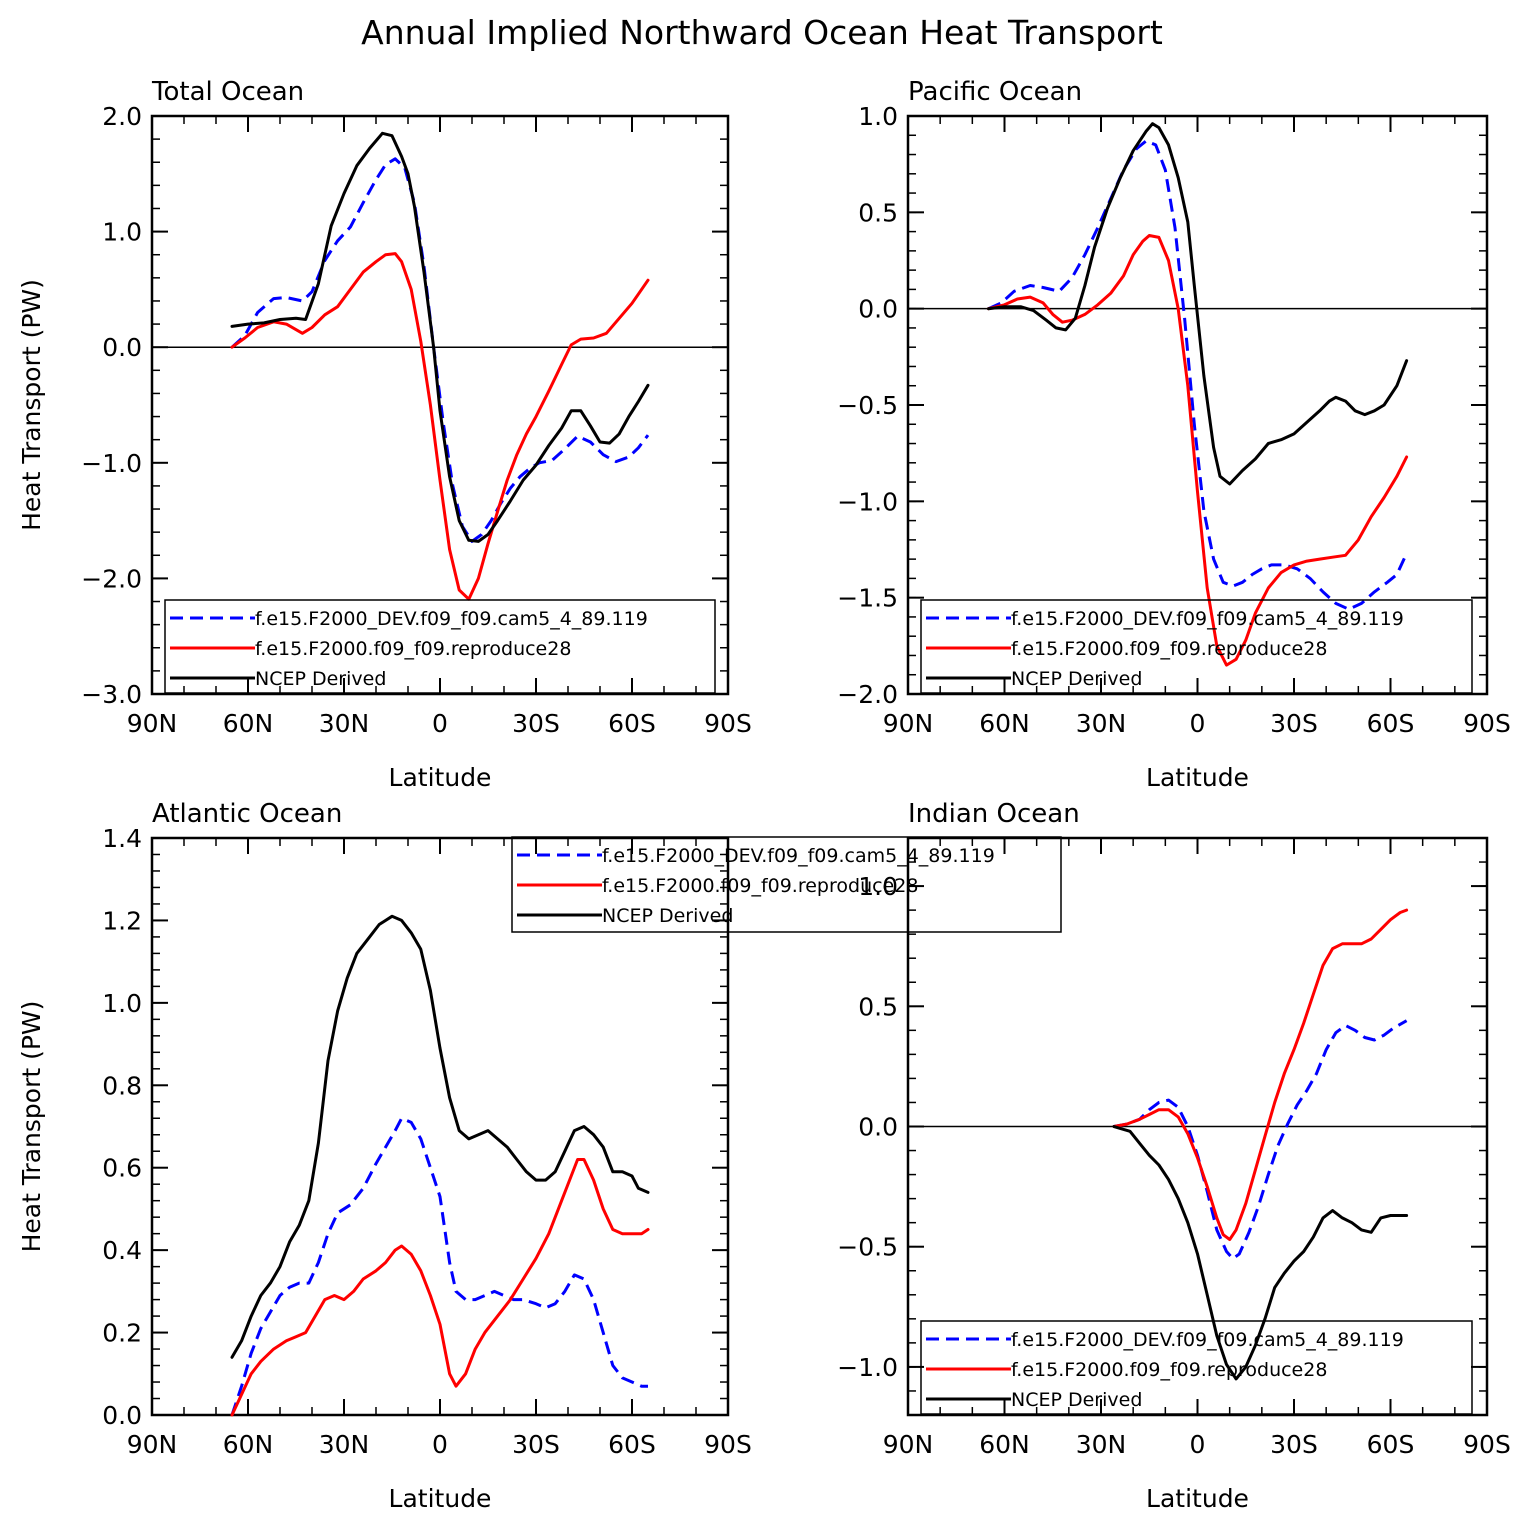 Image resolution: width=1524 pixels, height=1527 pixels. I want to click on y-tick-label: 1.2, so click(122, 920).